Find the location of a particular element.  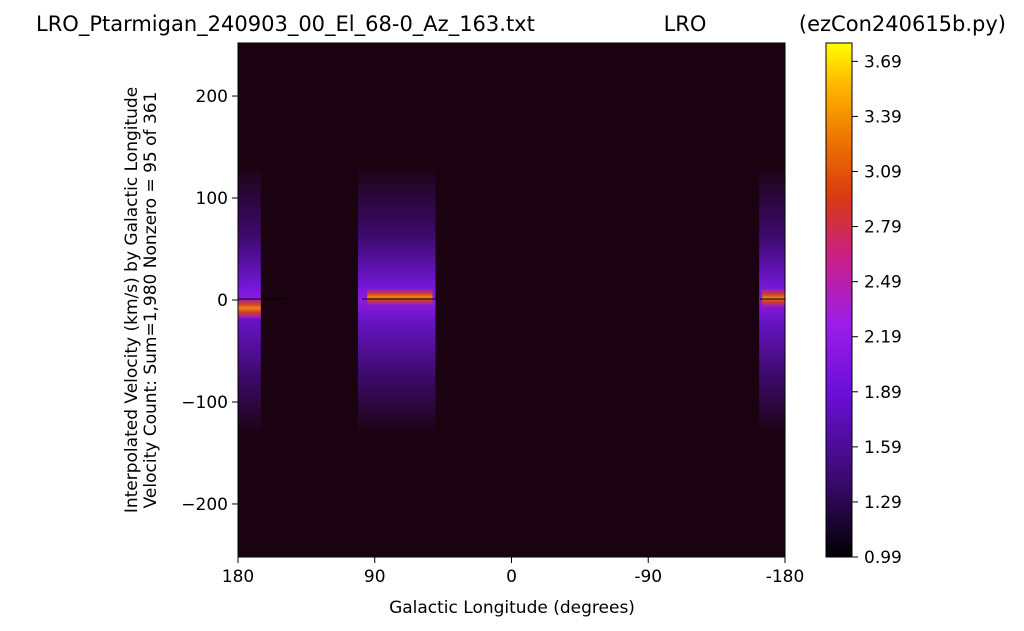

colorbar-tick-label-0: 0.99 is located at coordinates (883, 558).